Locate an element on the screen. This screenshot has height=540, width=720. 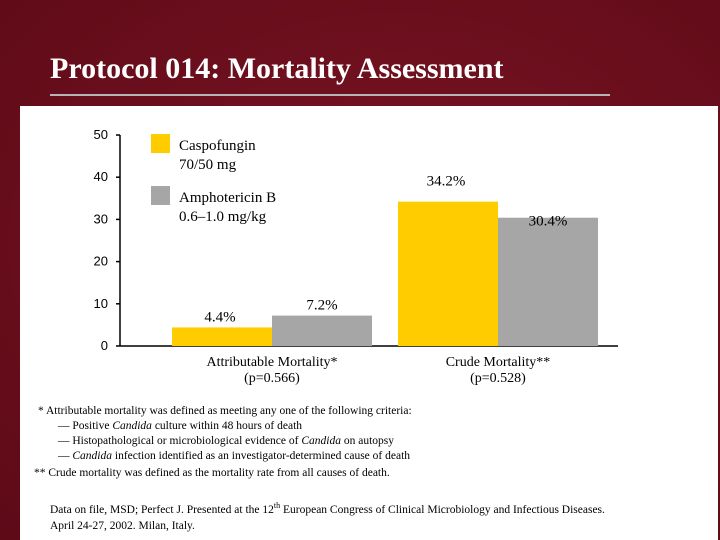
legend-label: Caspofungin is located at coordinates (217, 146).